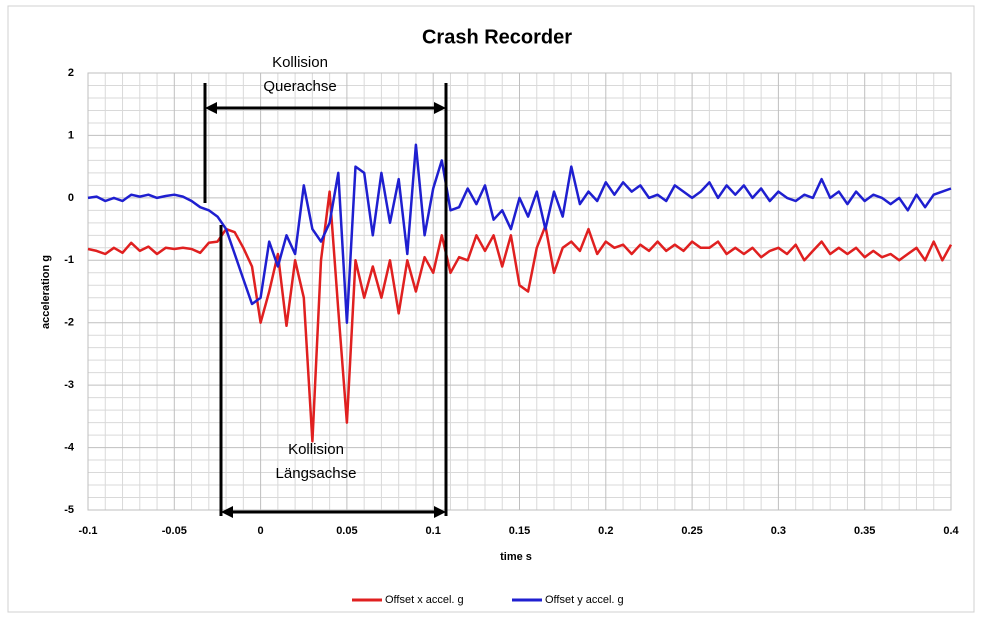  What do you see at coordinates (332, 371) in the screenshot?
I see `annotation-laengsachse: Kollision Längsachse` at bounding box center [332, 371].